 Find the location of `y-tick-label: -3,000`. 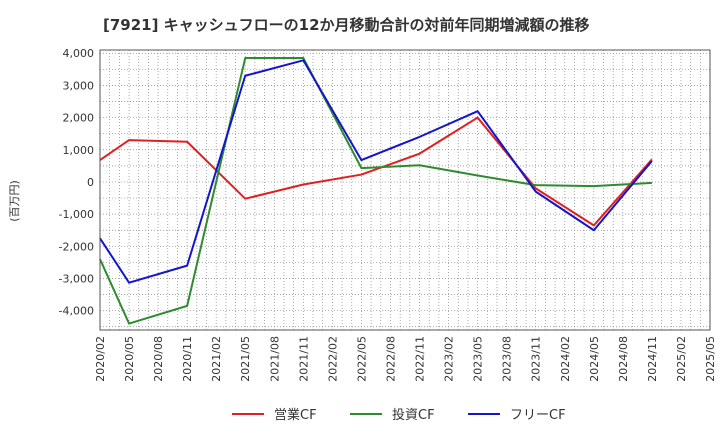

y-tick-label: -3,000 is located at coordinates (76, 279).